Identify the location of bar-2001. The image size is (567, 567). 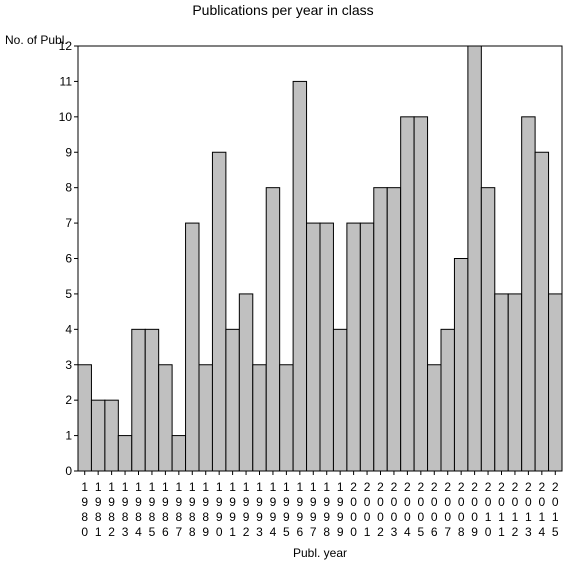
(367, 347).